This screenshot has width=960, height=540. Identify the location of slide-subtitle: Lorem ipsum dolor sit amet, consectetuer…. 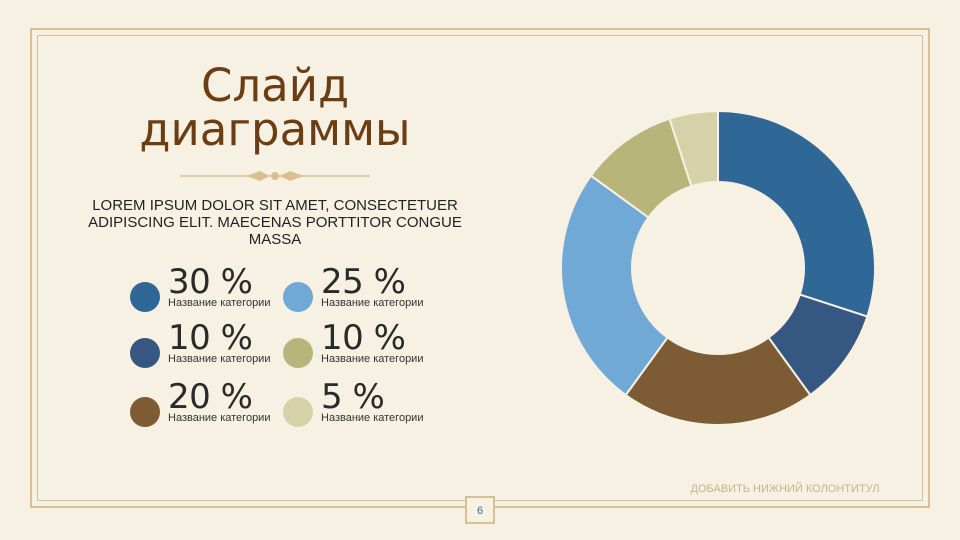
(275, 222).